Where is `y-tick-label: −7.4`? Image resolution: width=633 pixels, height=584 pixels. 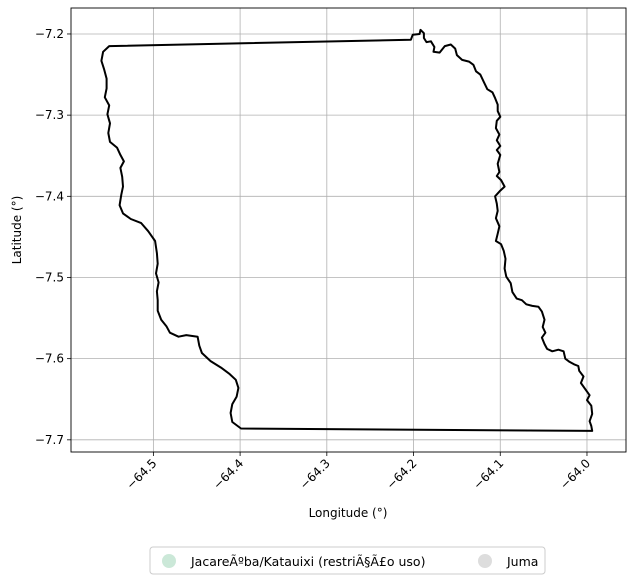
y-tick-label: −7.4 is located at coordinates (49, 196).